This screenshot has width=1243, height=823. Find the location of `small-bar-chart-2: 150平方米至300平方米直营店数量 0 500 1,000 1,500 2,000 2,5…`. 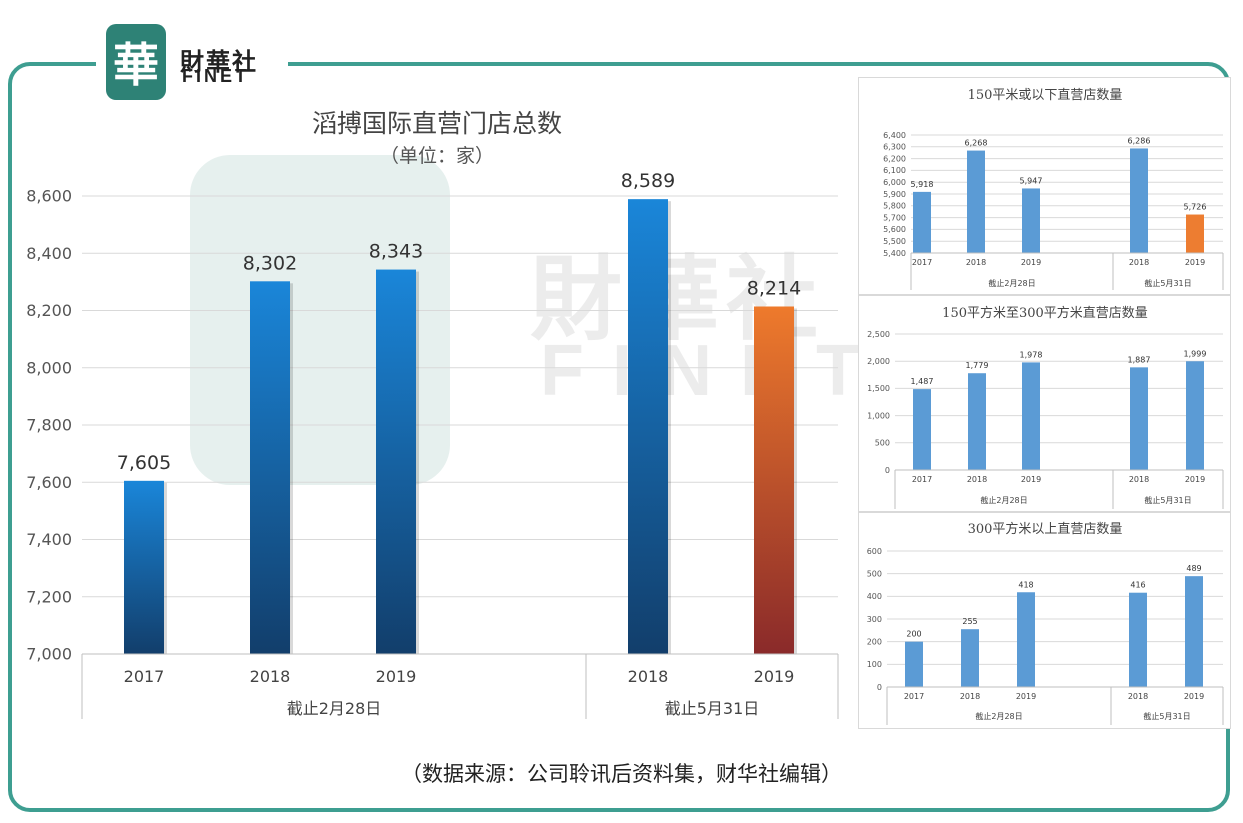

small-bar-chart-2: 150平方米至300平方米直营店数量 0 500 1,000 1,500 2,000 2,5… is located at coordinates (1045, 407).